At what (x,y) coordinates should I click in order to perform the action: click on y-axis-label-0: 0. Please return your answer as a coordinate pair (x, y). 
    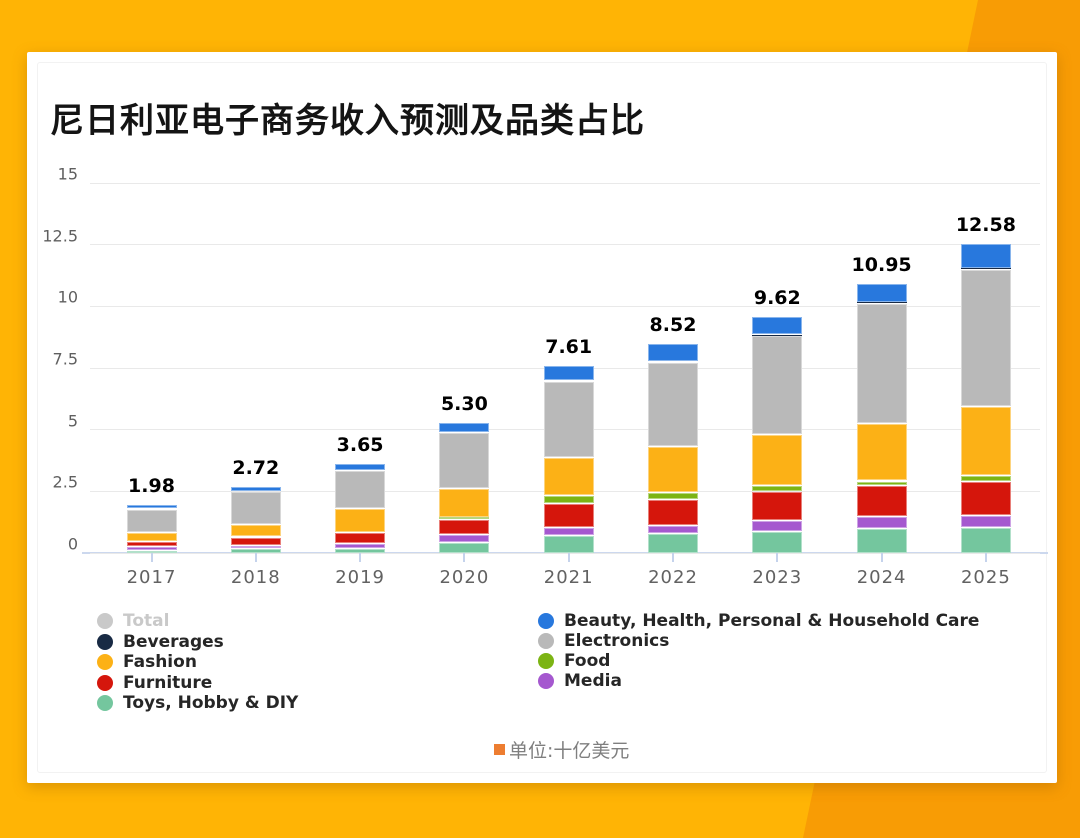
    Looking at the image, I should click on (72, 544).